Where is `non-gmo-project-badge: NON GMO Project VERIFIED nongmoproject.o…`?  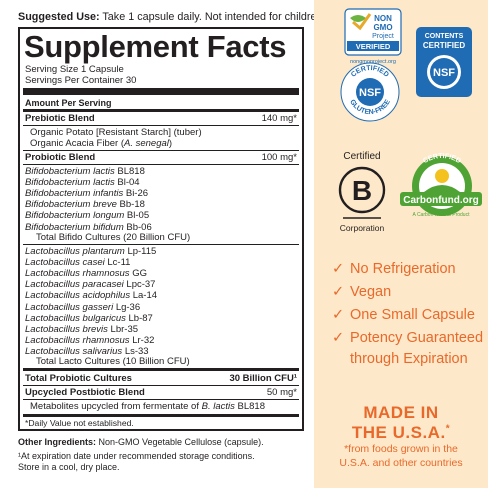 non-gmo-project-badge: NON GMO Project VERIFIED nongmoproject.o… is located at coordinates (373, 36).